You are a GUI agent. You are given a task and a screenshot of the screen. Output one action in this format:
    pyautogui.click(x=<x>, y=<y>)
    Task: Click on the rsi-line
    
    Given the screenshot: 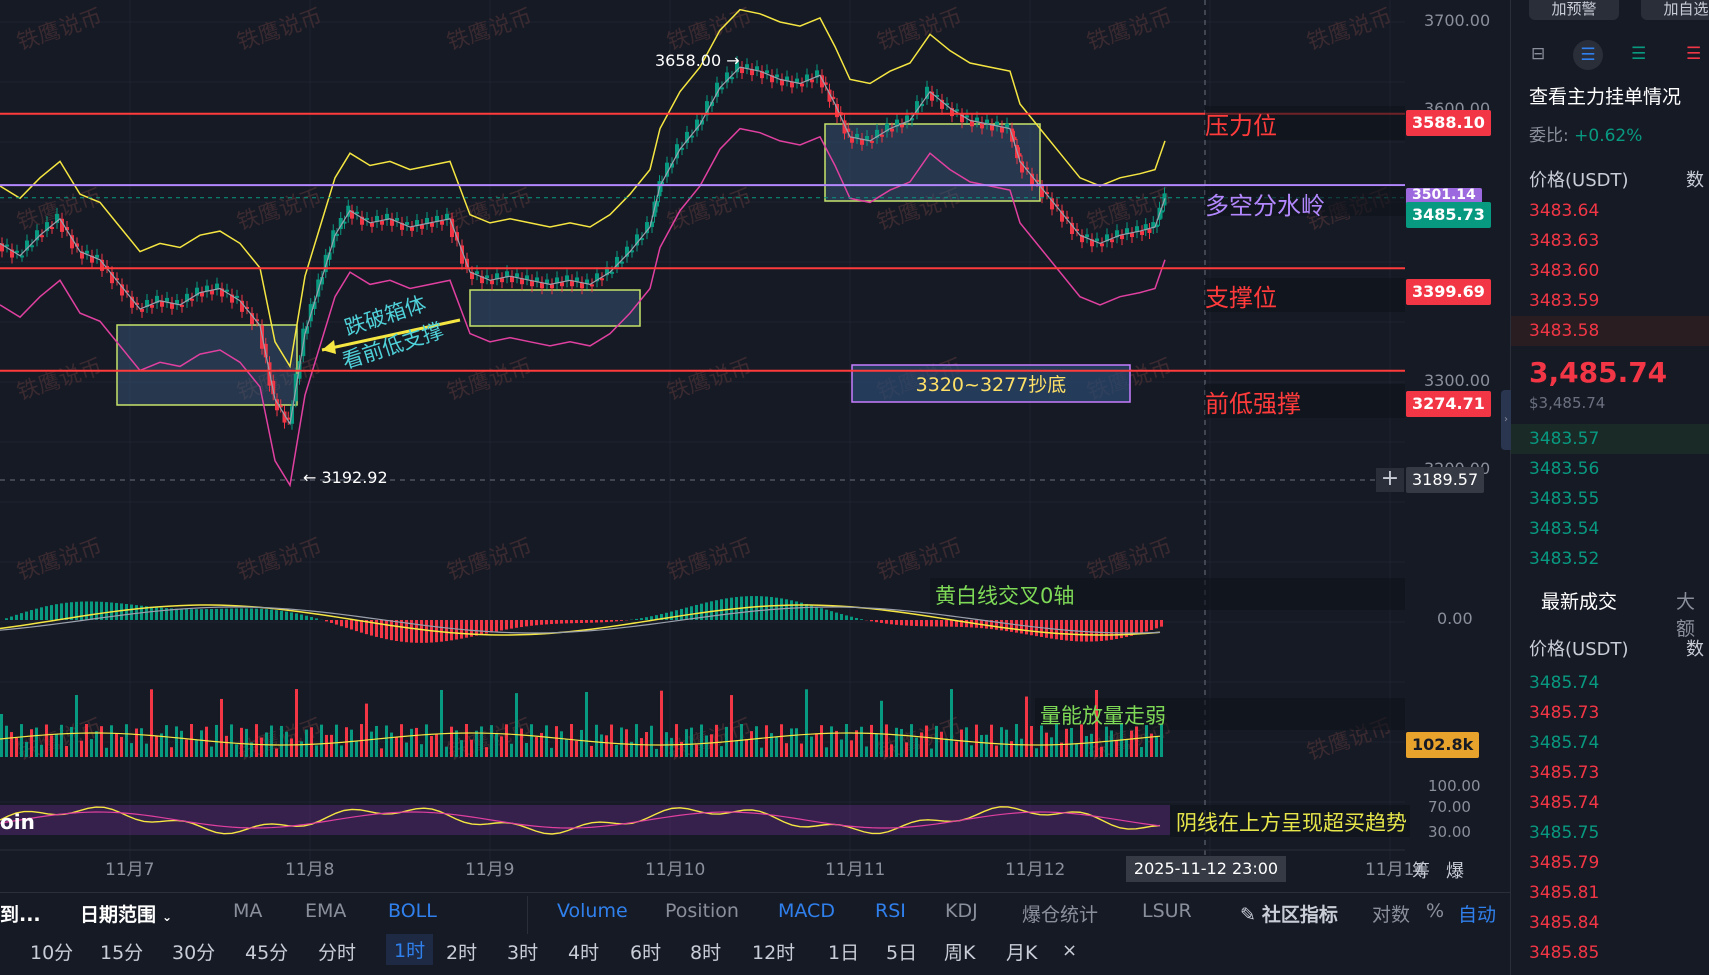 What is the action you would take?
    pyautogui.click(x=580, y=820)
    